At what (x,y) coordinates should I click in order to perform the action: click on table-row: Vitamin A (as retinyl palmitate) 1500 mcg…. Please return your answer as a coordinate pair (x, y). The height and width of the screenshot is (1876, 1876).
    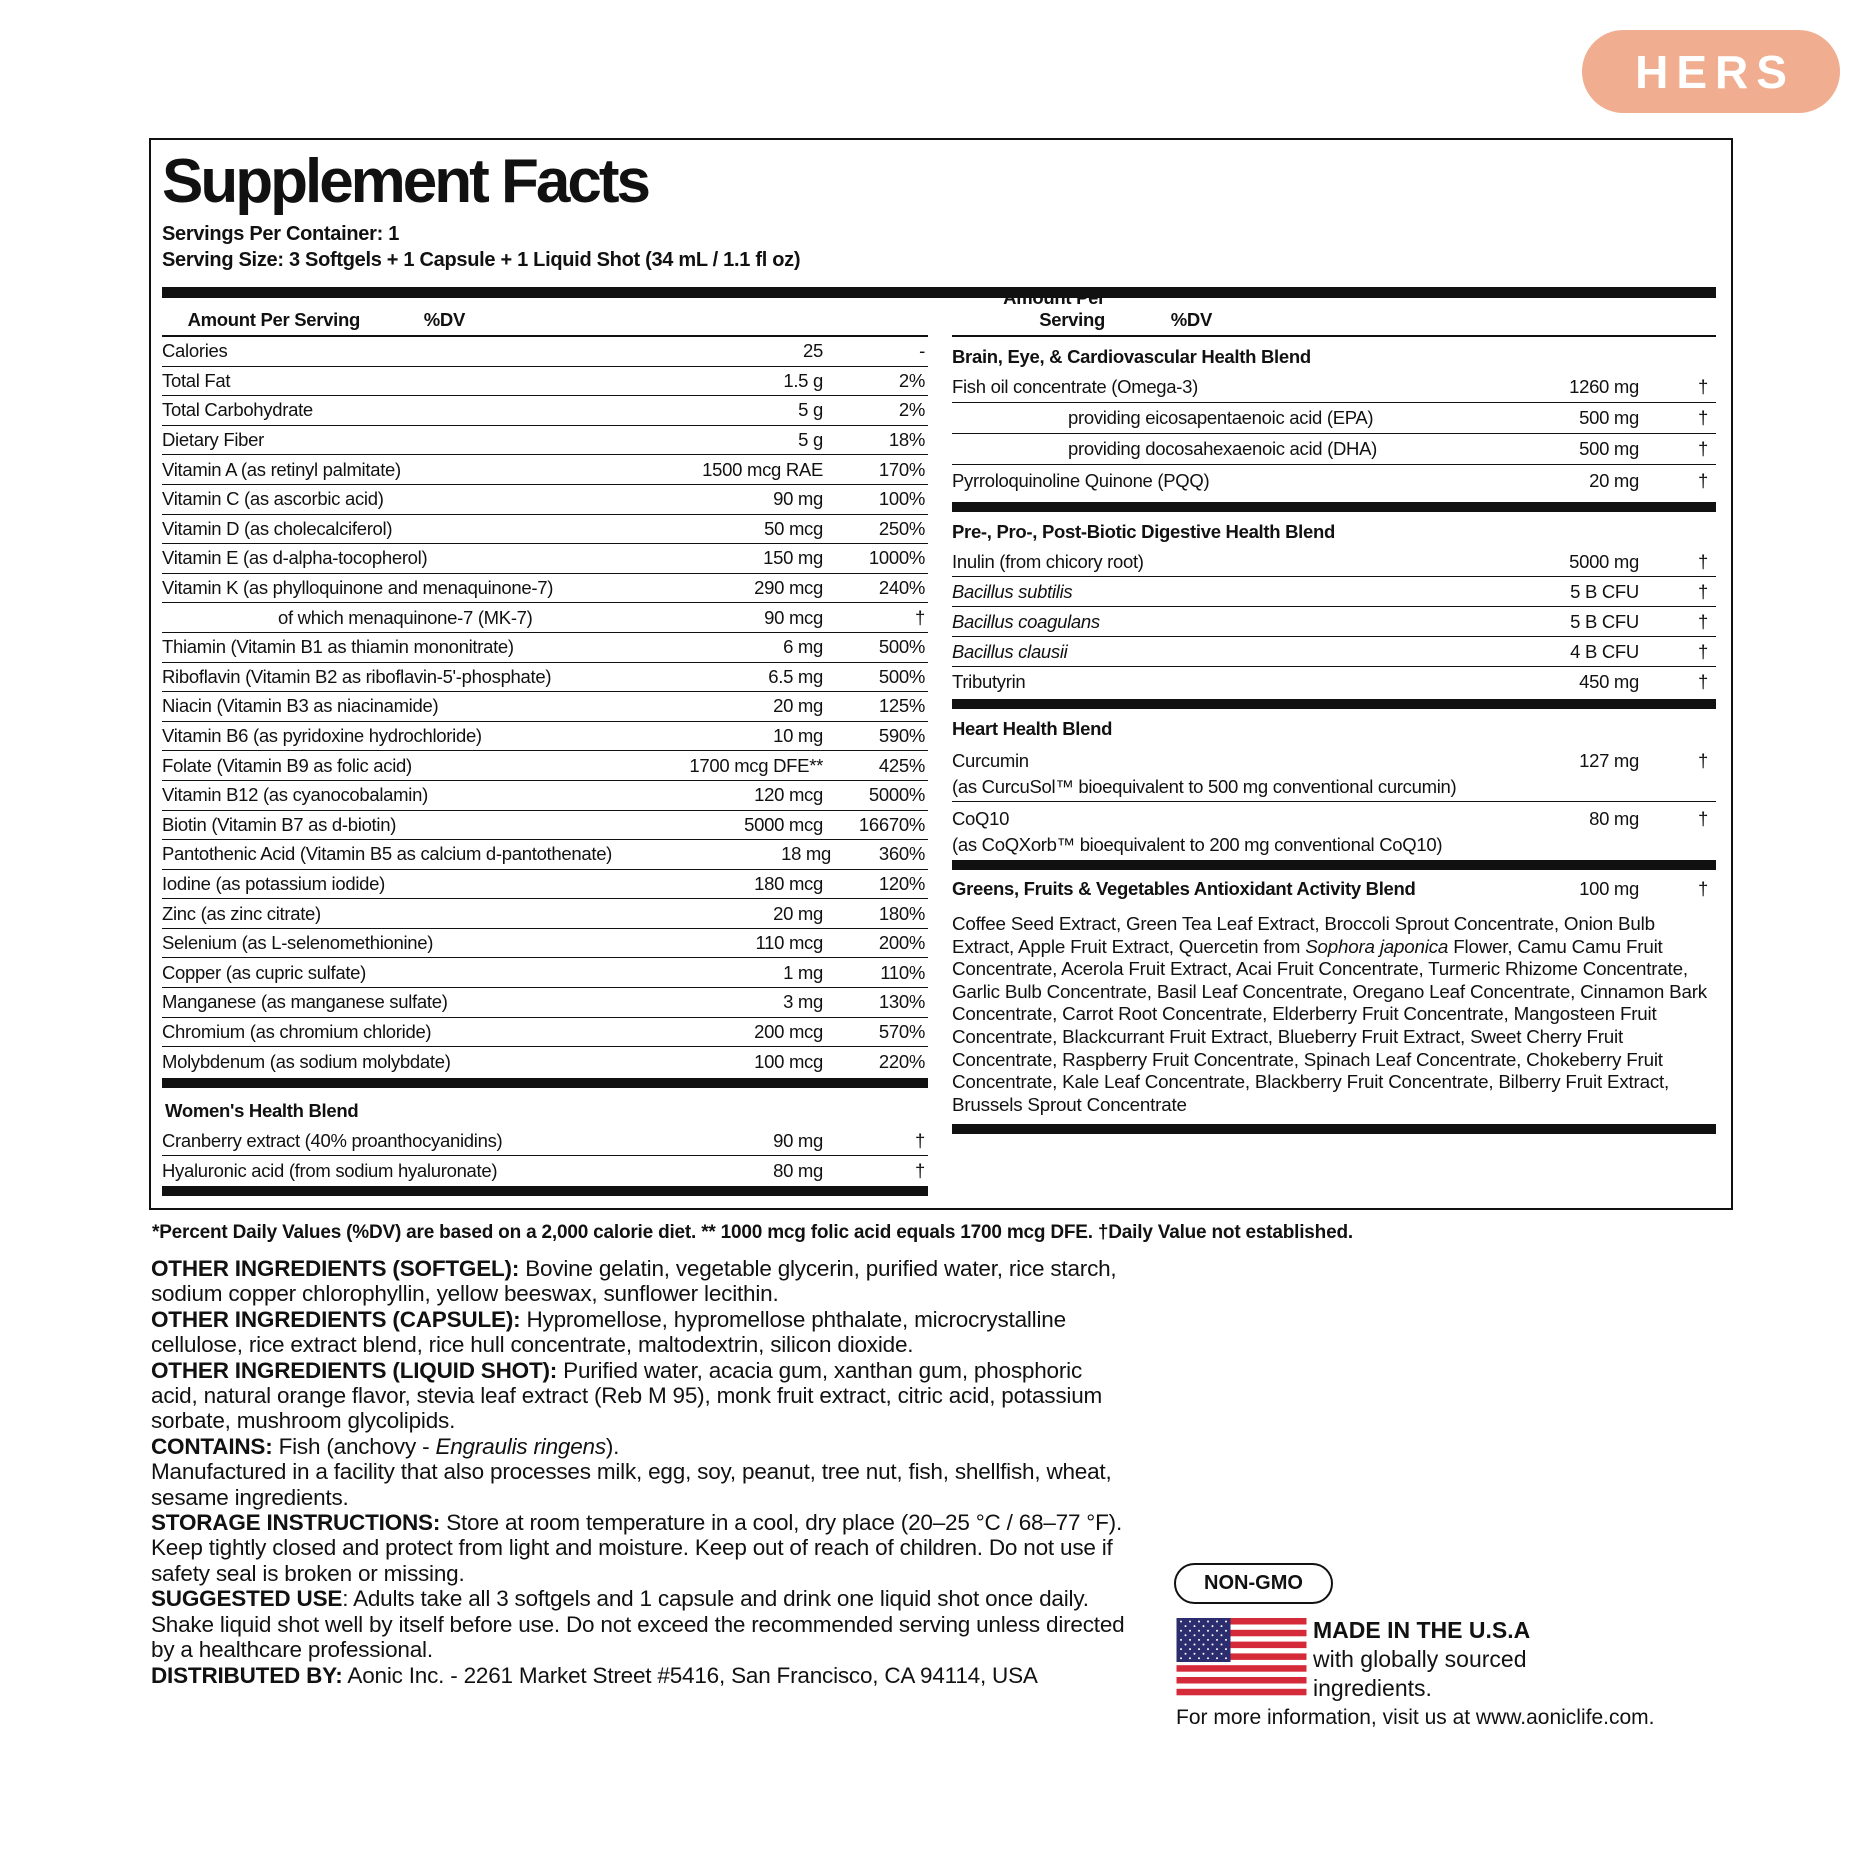
    Looking at the image, I should click on (545, 470).